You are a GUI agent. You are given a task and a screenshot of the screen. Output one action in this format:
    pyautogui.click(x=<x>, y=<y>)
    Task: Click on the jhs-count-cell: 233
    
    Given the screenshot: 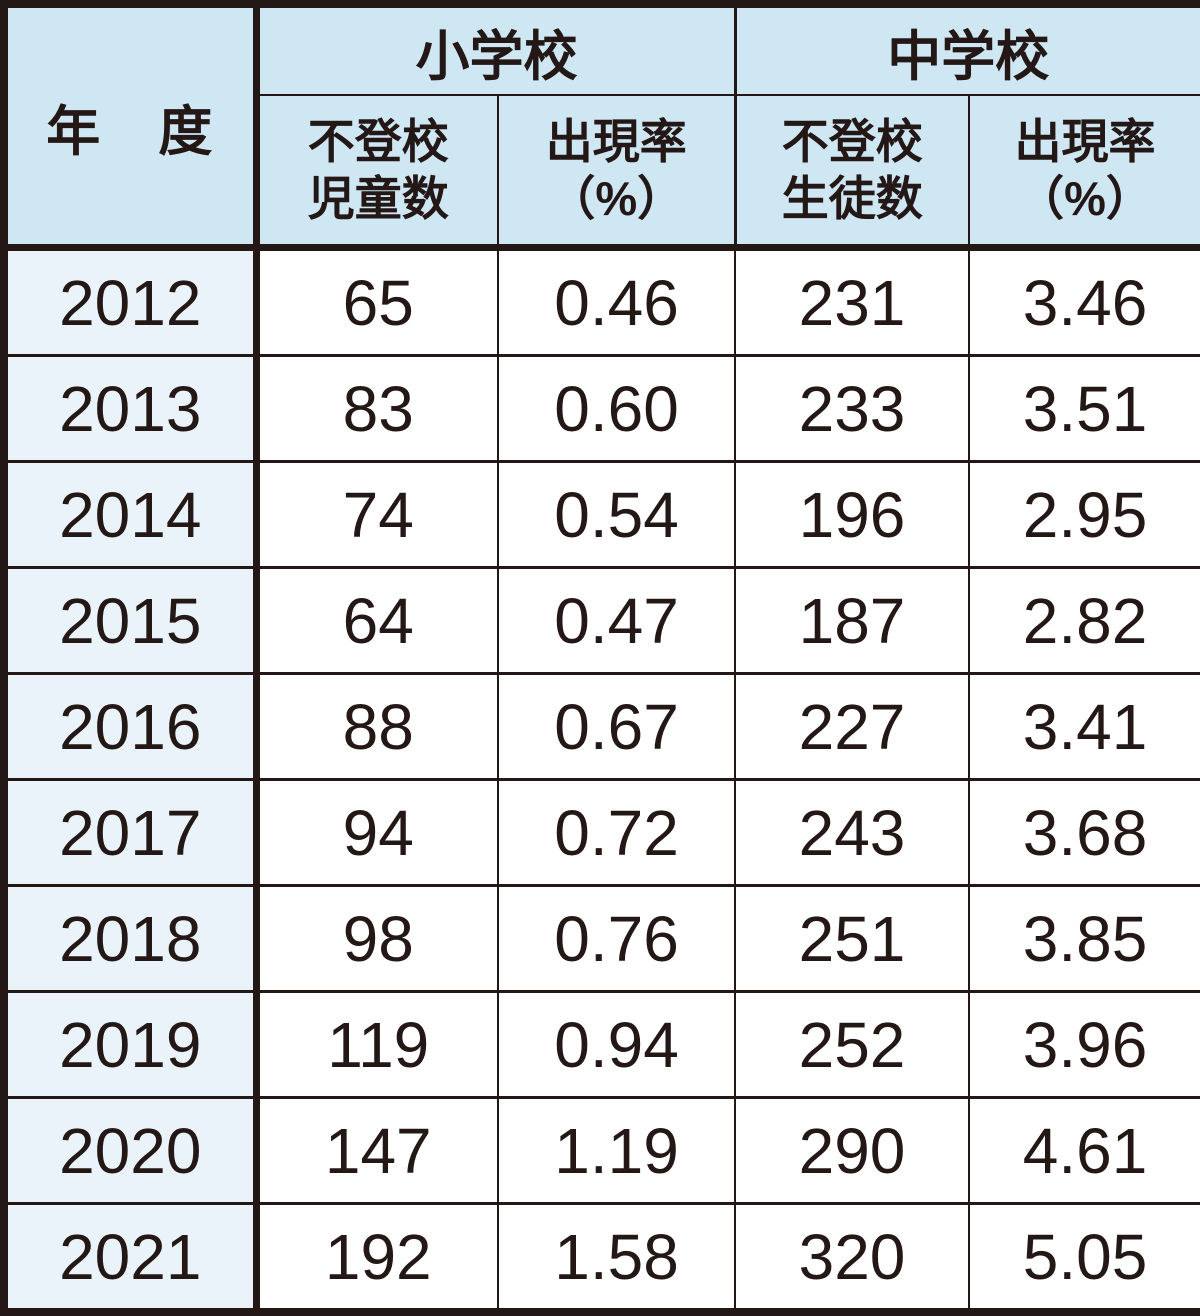 What is the action you would take?
    pyautogui.click(x=852, y=408)
    